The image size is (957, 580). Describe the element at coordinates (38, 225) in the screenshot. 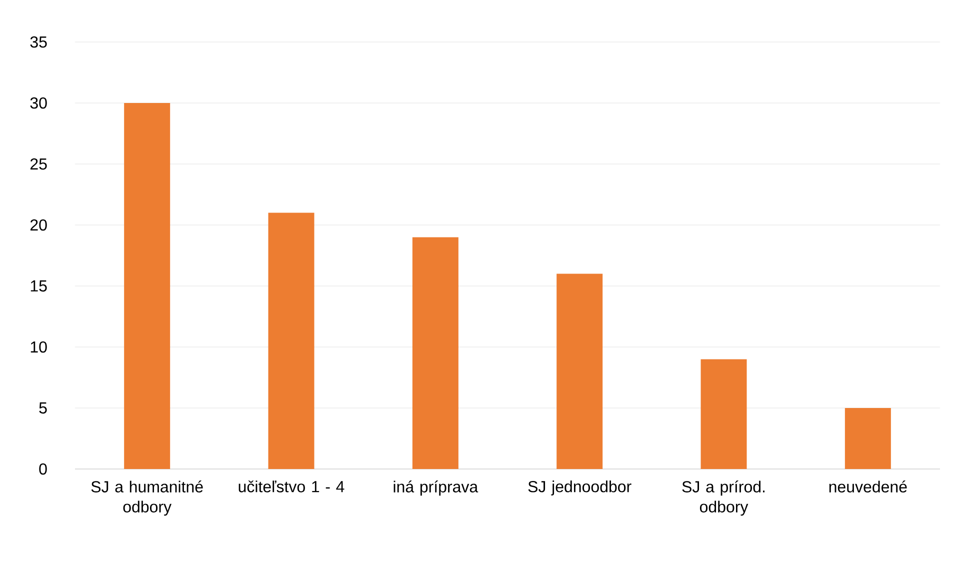

I see `y-tick-label: 20` at that location.